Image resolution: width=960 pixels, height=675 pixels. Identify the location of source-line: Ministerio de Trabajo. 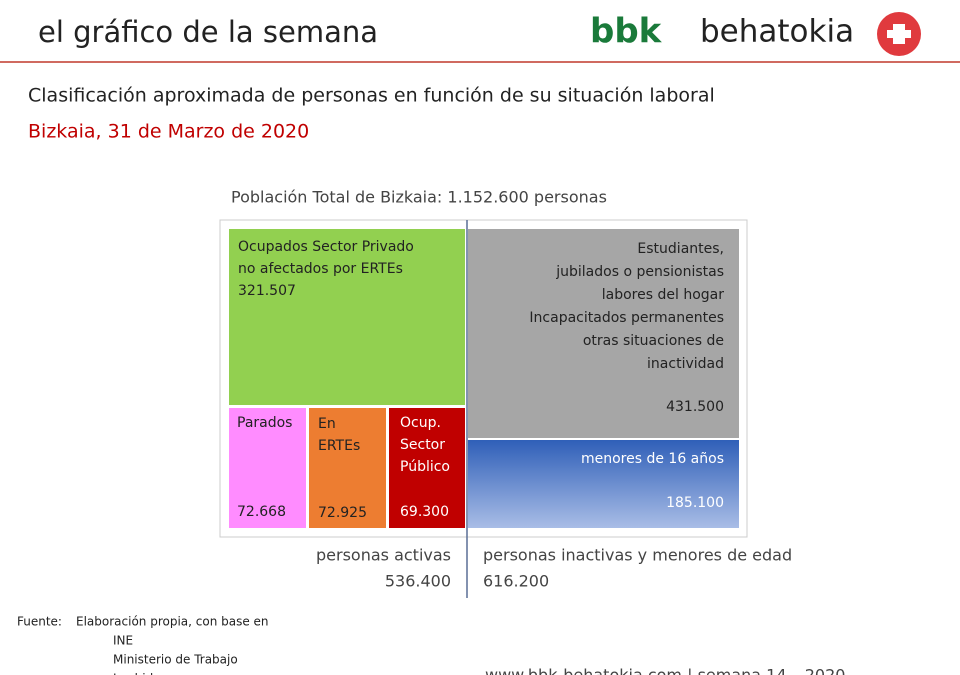
(175, 660).